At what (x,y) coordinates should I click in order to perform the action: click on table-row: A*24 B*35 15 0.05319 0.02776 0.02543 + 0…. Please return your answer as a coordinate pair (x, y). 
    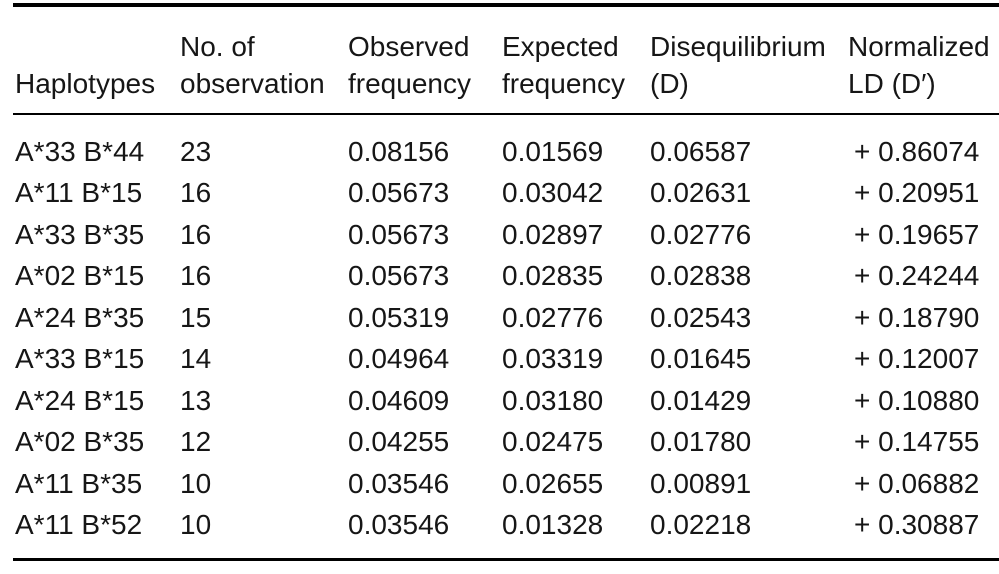
    Looking at the image, I should click on (499, 318).